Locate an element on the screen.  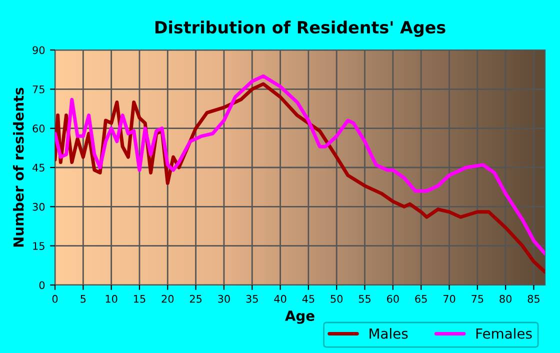
x-tick-label: 40 is located at coordinates (280, 298).